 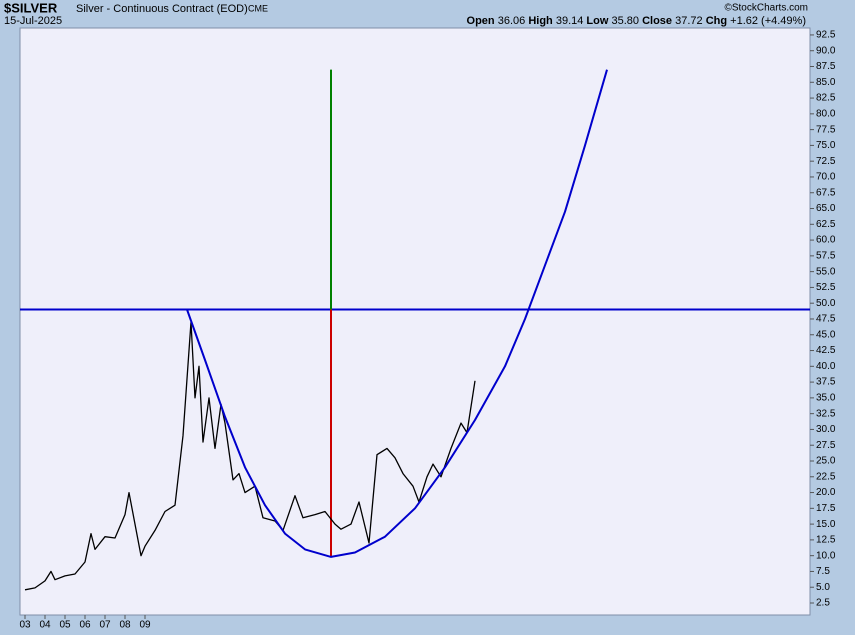 I want to click on y-tick-label: 62.5, so click(x=826, y=224).